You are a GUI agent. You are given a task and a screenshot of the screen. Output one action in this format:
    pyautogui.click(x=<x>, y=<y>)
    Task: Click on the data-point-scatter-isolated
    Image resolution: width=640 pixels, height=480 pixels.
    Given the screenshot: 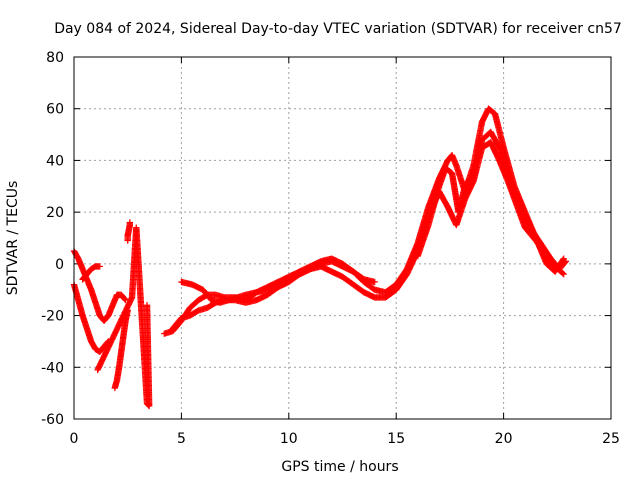 What is the action you would take?
    pyautogui.click(x=147, y=306)
    